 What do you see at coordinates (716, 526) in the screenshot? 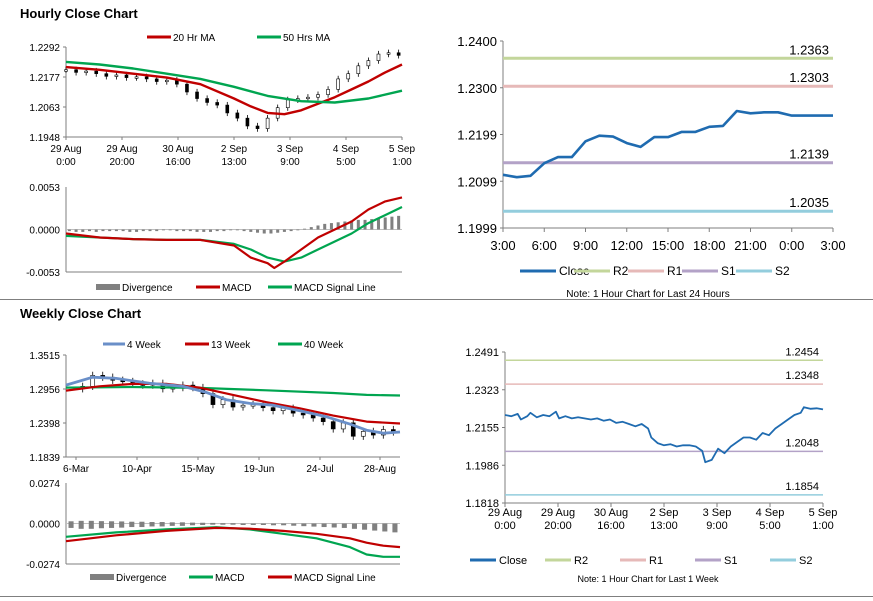
I see `x-tick-label: 9:00` at bounding box center [716, 526].